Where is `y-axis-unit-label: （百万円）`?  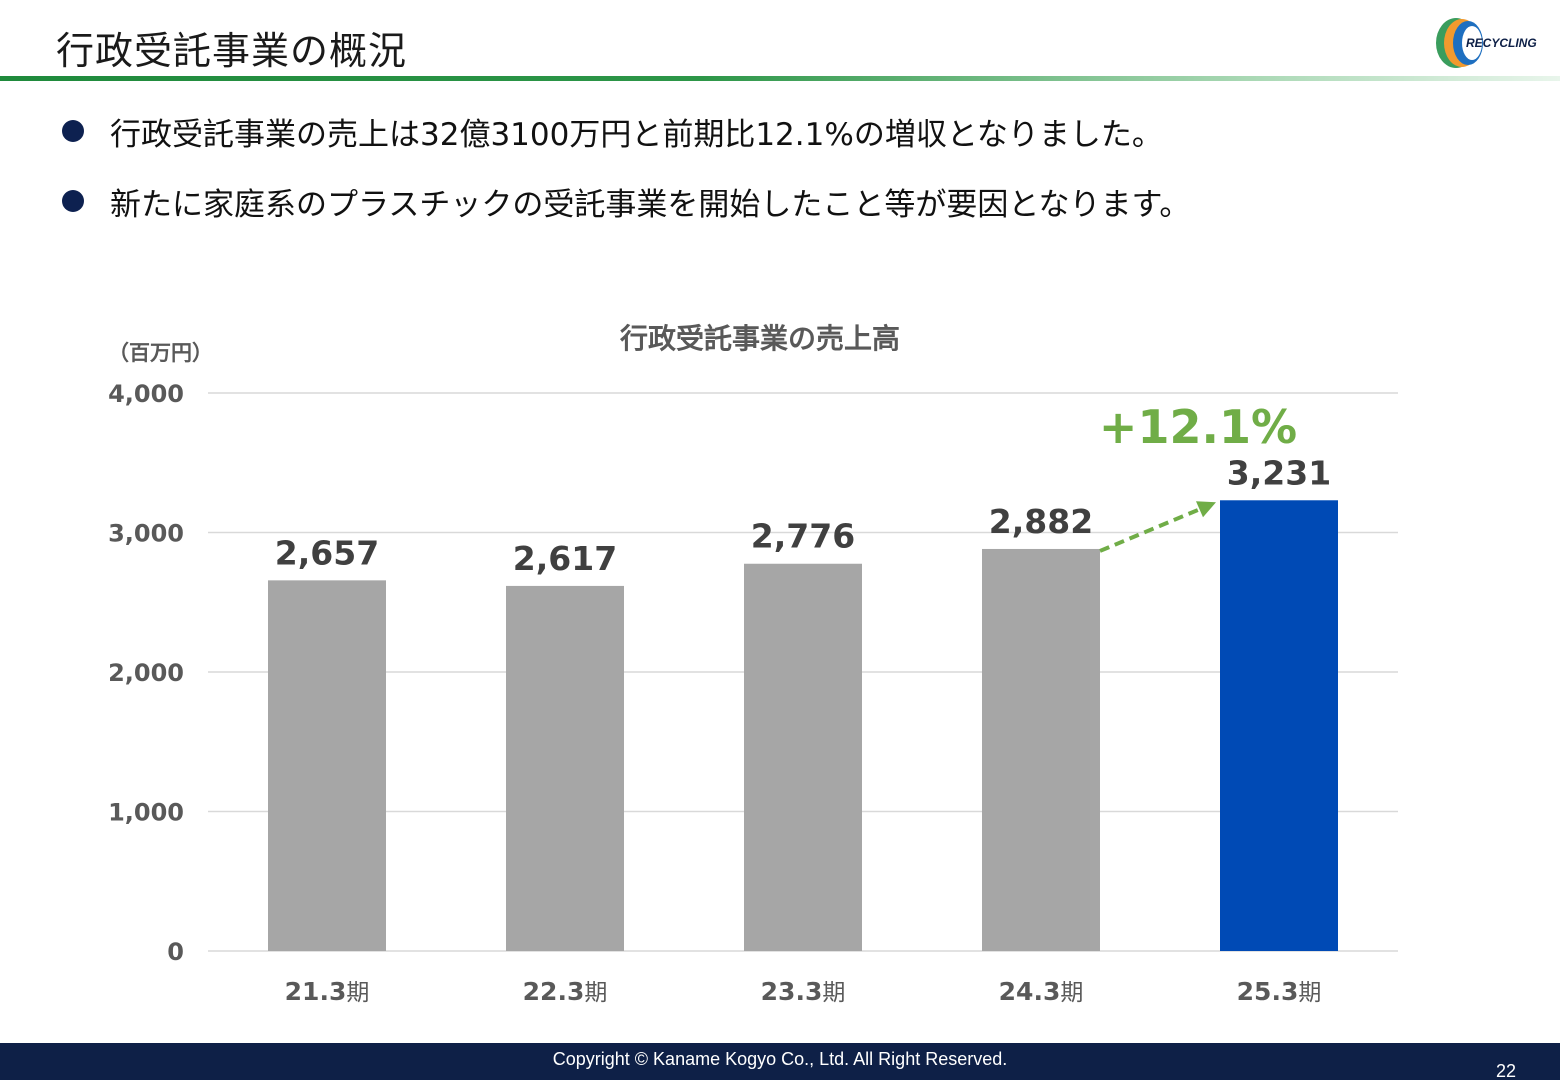 y-axis-unit-label: （百万円） is located at coordinates (160, 353).